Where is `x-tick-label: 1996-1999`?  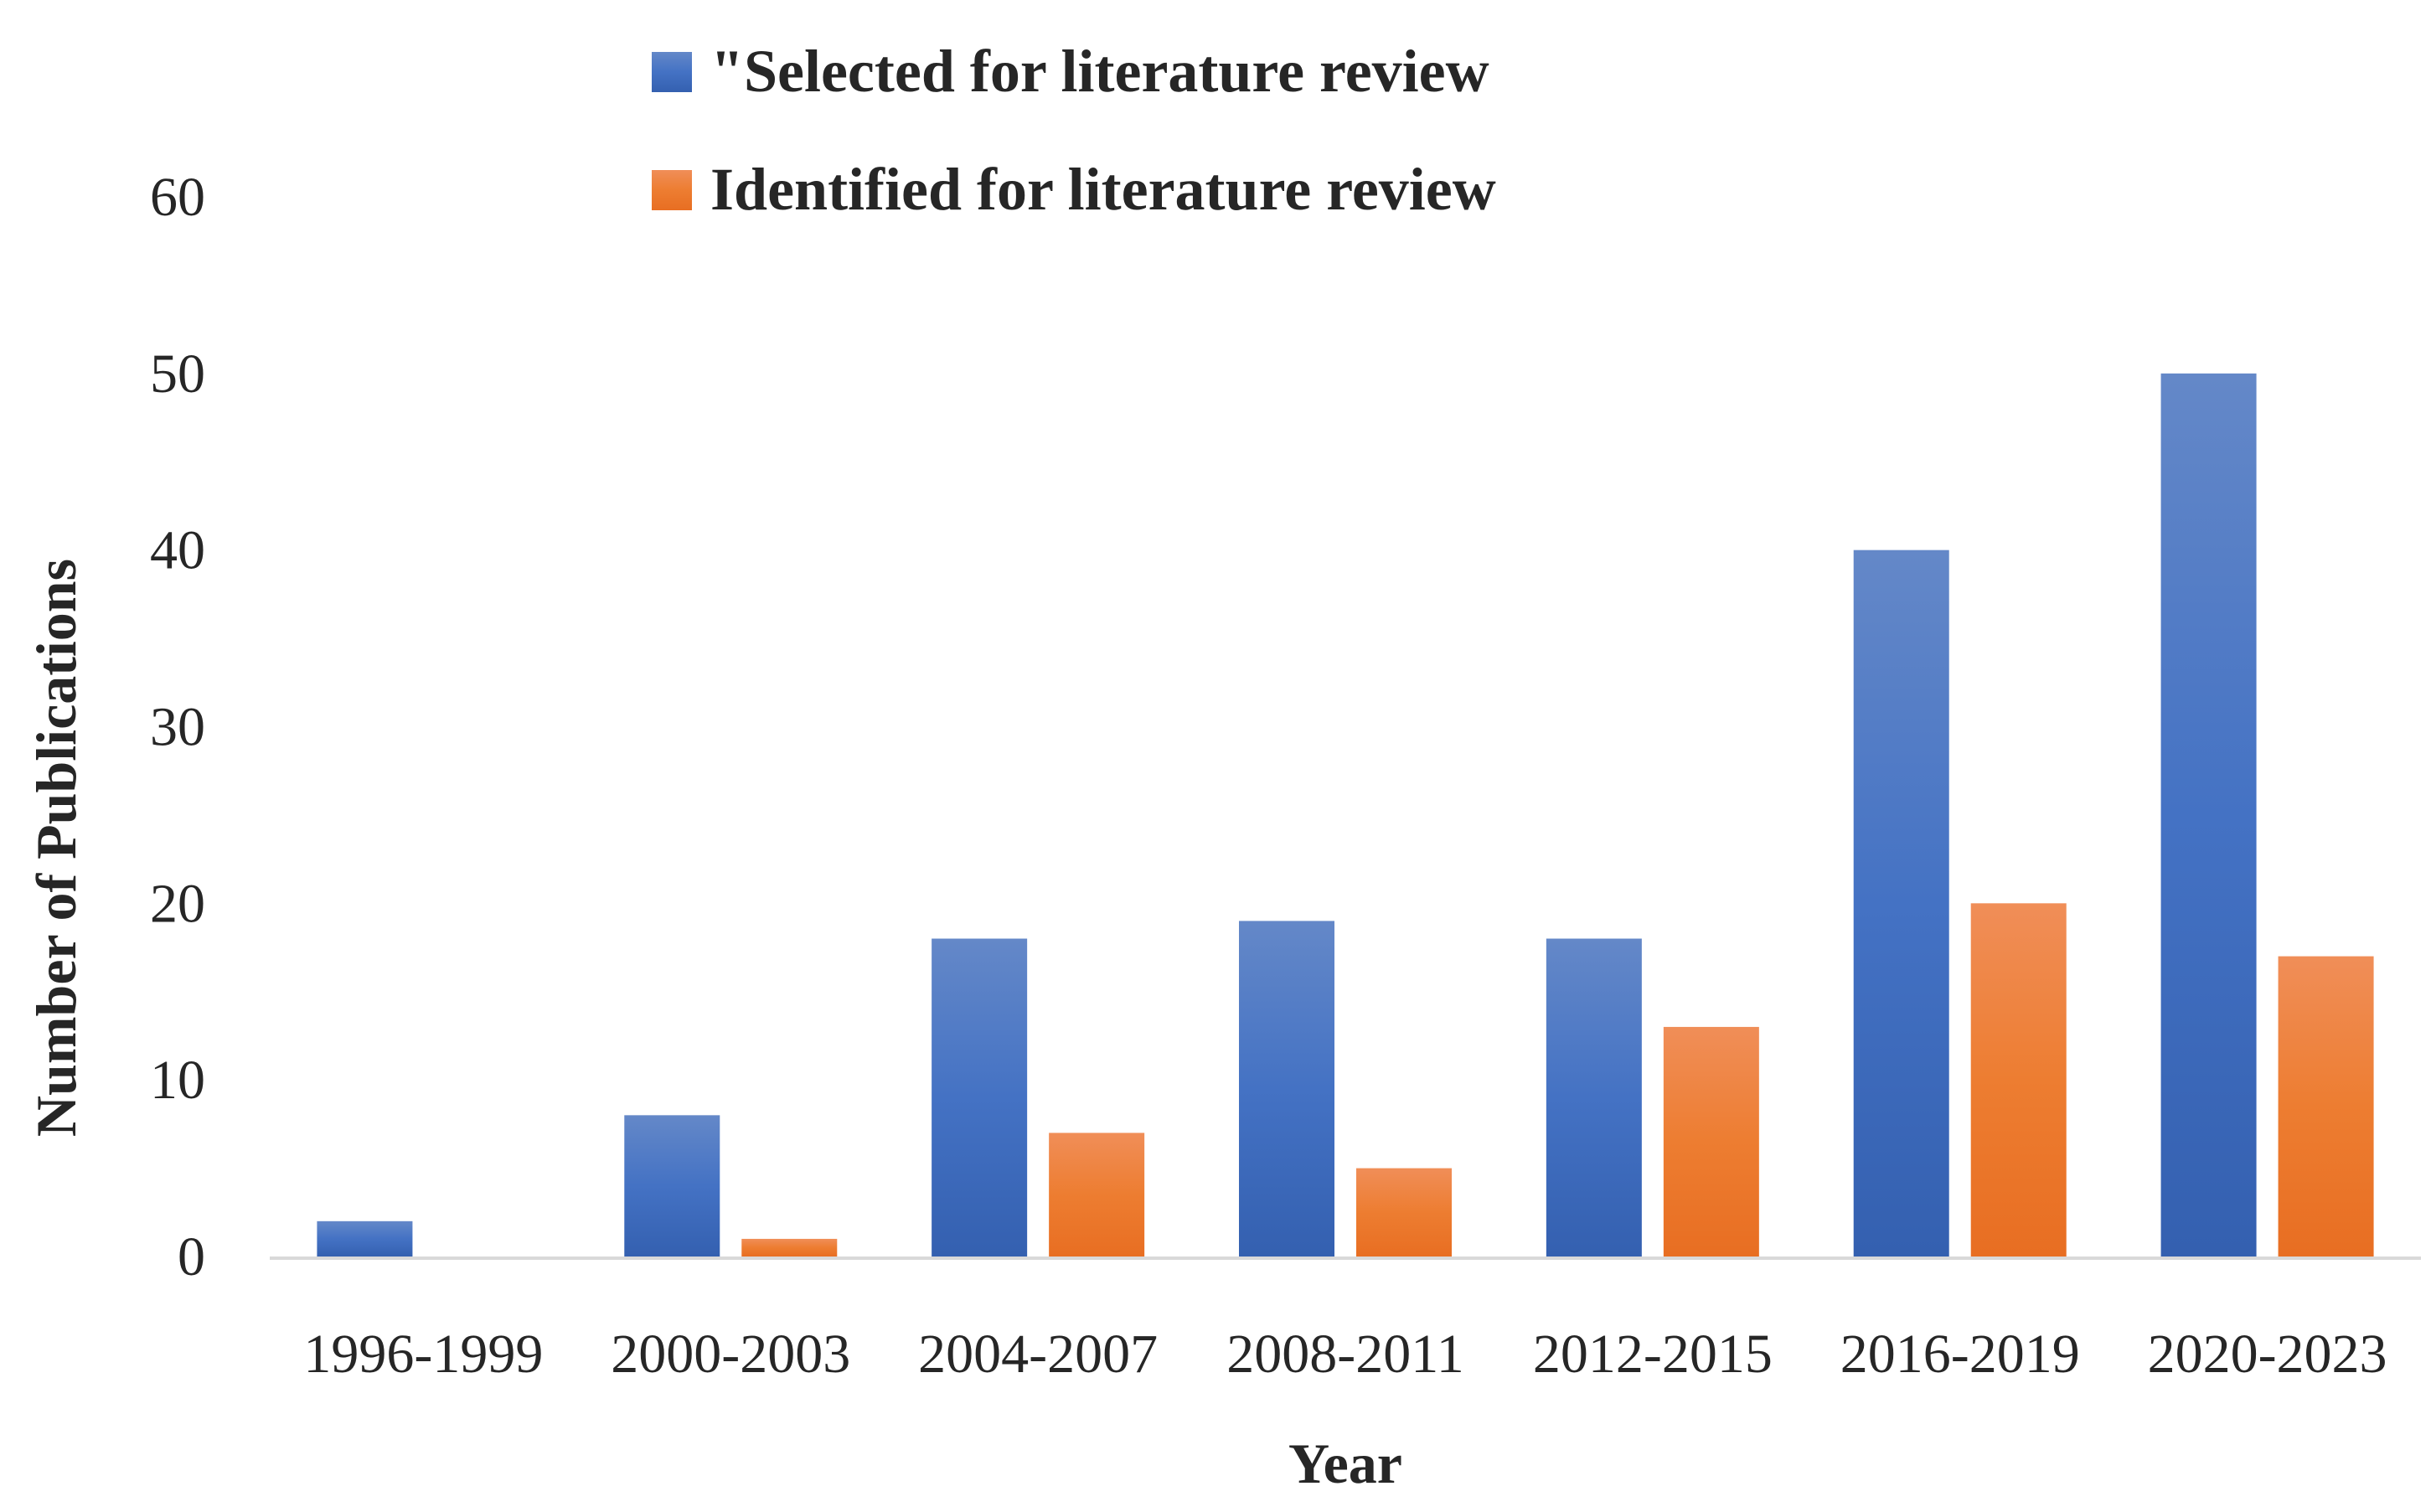 x-tick-label: 1996-1999 is located at coordinates (423, 1354).